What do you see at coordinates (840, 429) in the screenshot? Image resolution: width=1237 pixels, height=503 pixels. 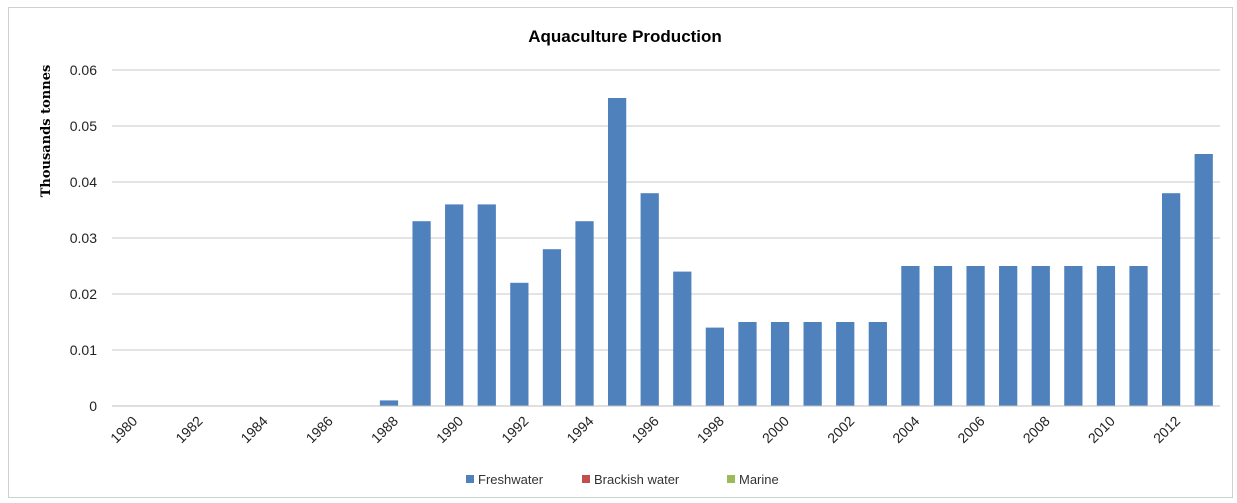 I see `x-tick-label: 2002` at bounding box center [840, 429].